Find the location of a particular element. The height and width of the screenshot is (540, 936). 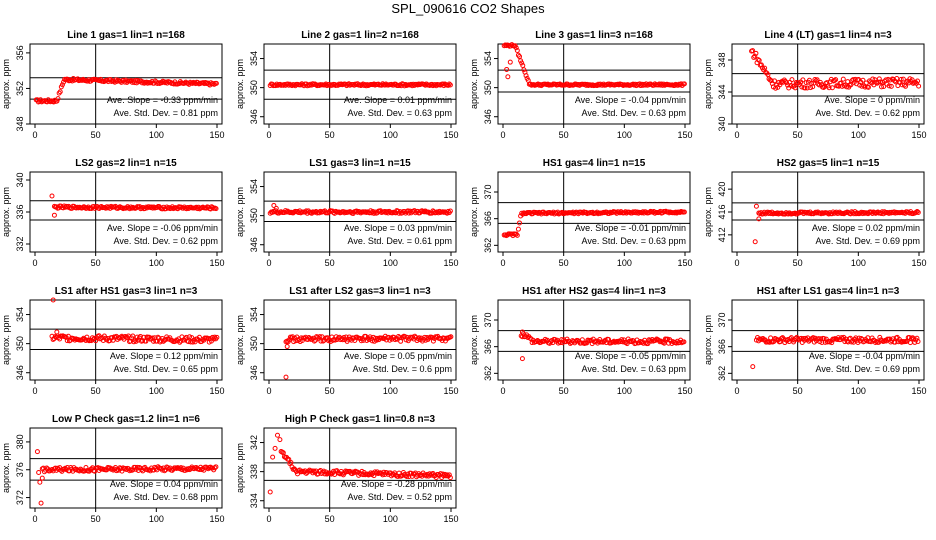

y-tick-label: 372 is located at coordinates (20, 497).